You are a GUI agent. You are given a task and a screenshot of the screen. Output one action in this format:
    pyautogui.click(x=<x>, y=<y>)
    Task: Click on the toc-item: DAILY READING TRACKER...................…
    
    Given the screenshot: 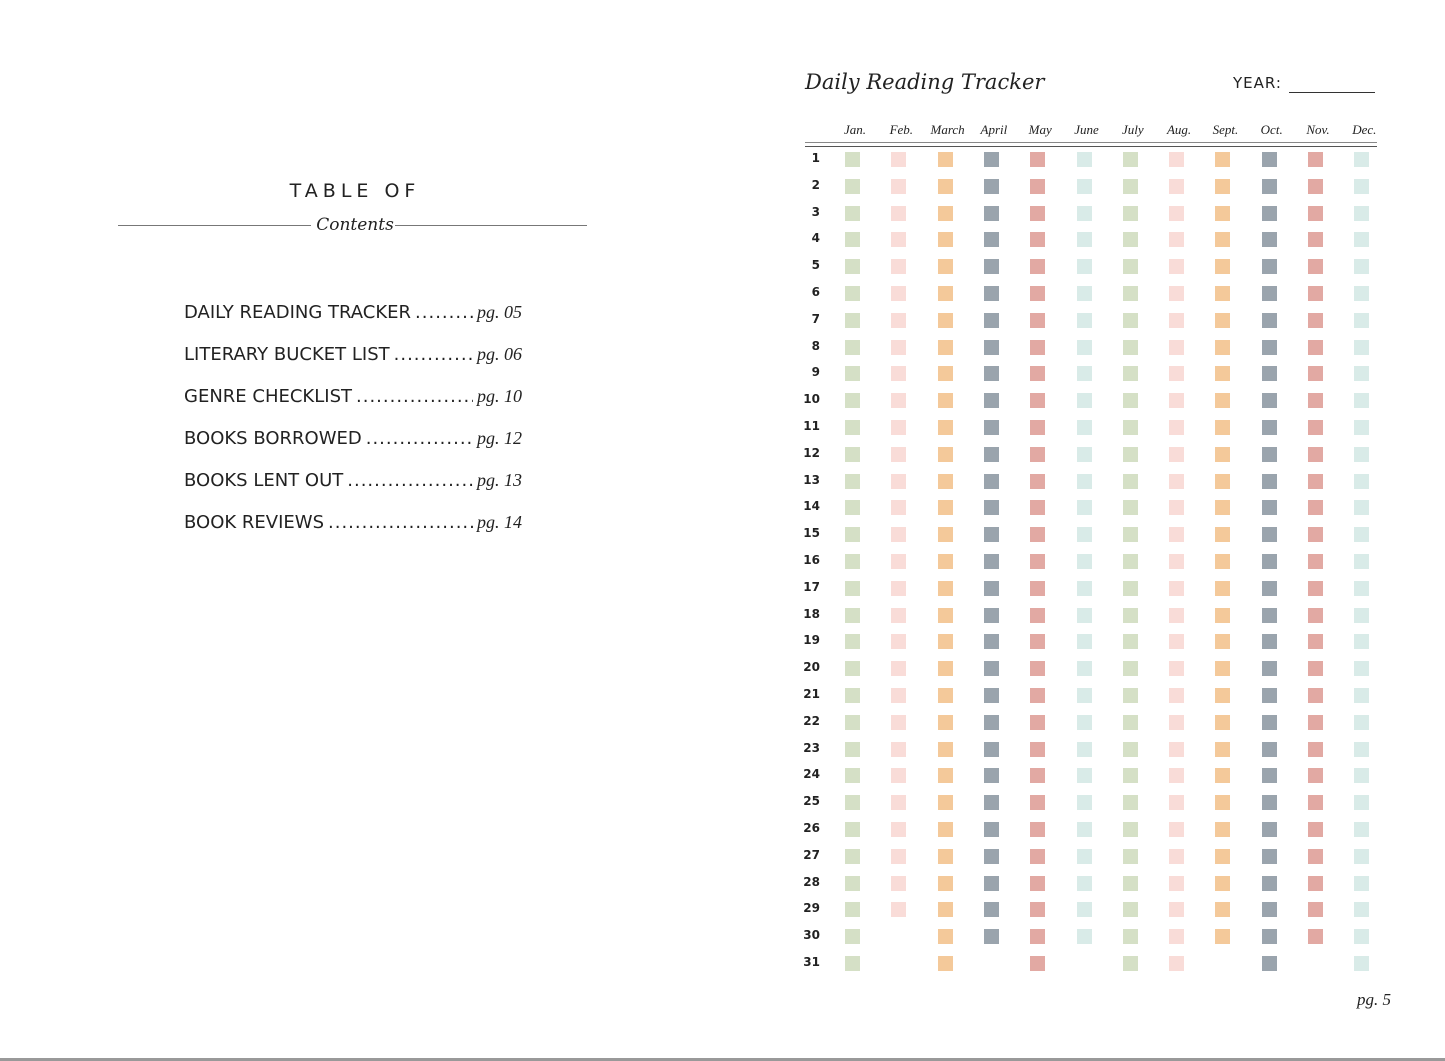 What is the action you would take?
    pyautogui.click(x=353, y=312)
    